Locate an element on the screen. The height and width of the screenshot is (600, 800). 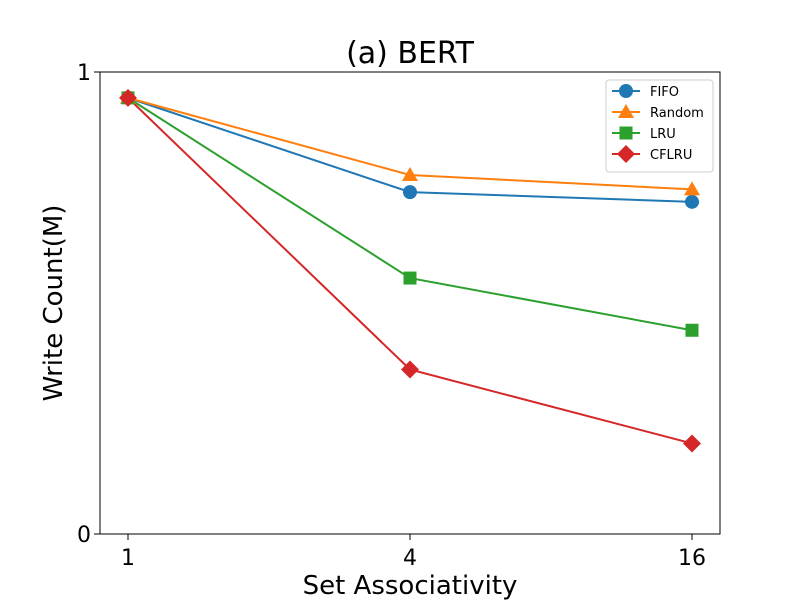
legend-item-lru: LRU is located at coordinates (644, 134).